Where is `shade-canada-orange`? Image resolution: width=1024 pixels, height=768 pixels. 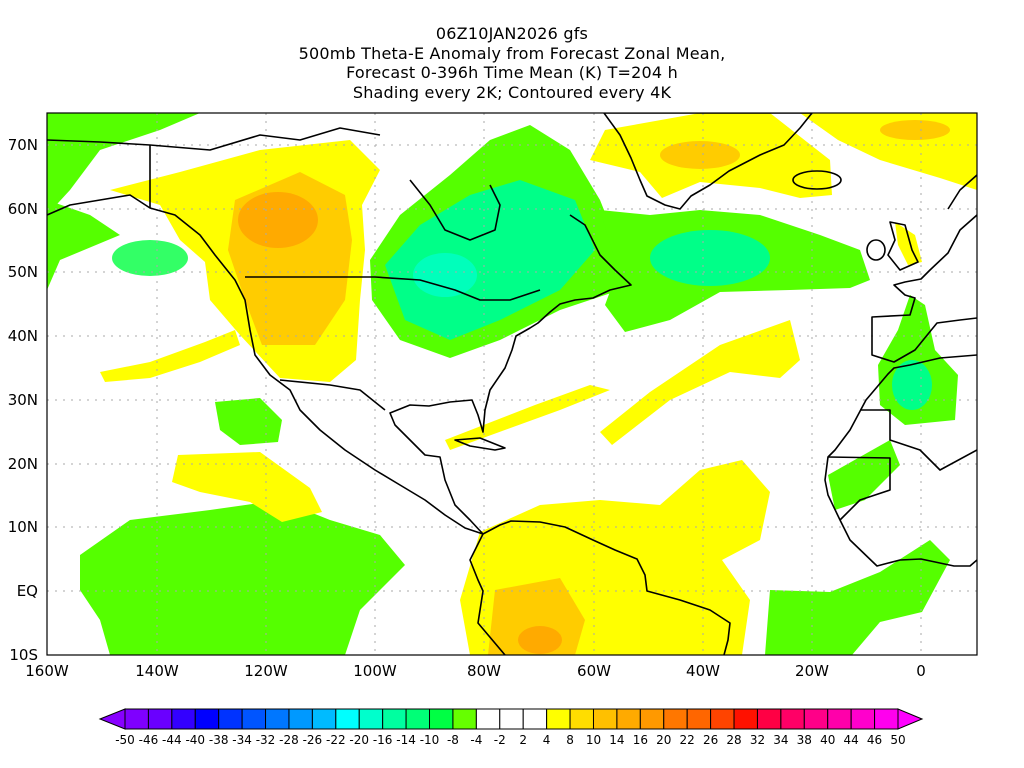 shade-canada-orange is located at coordinates (278, 220).